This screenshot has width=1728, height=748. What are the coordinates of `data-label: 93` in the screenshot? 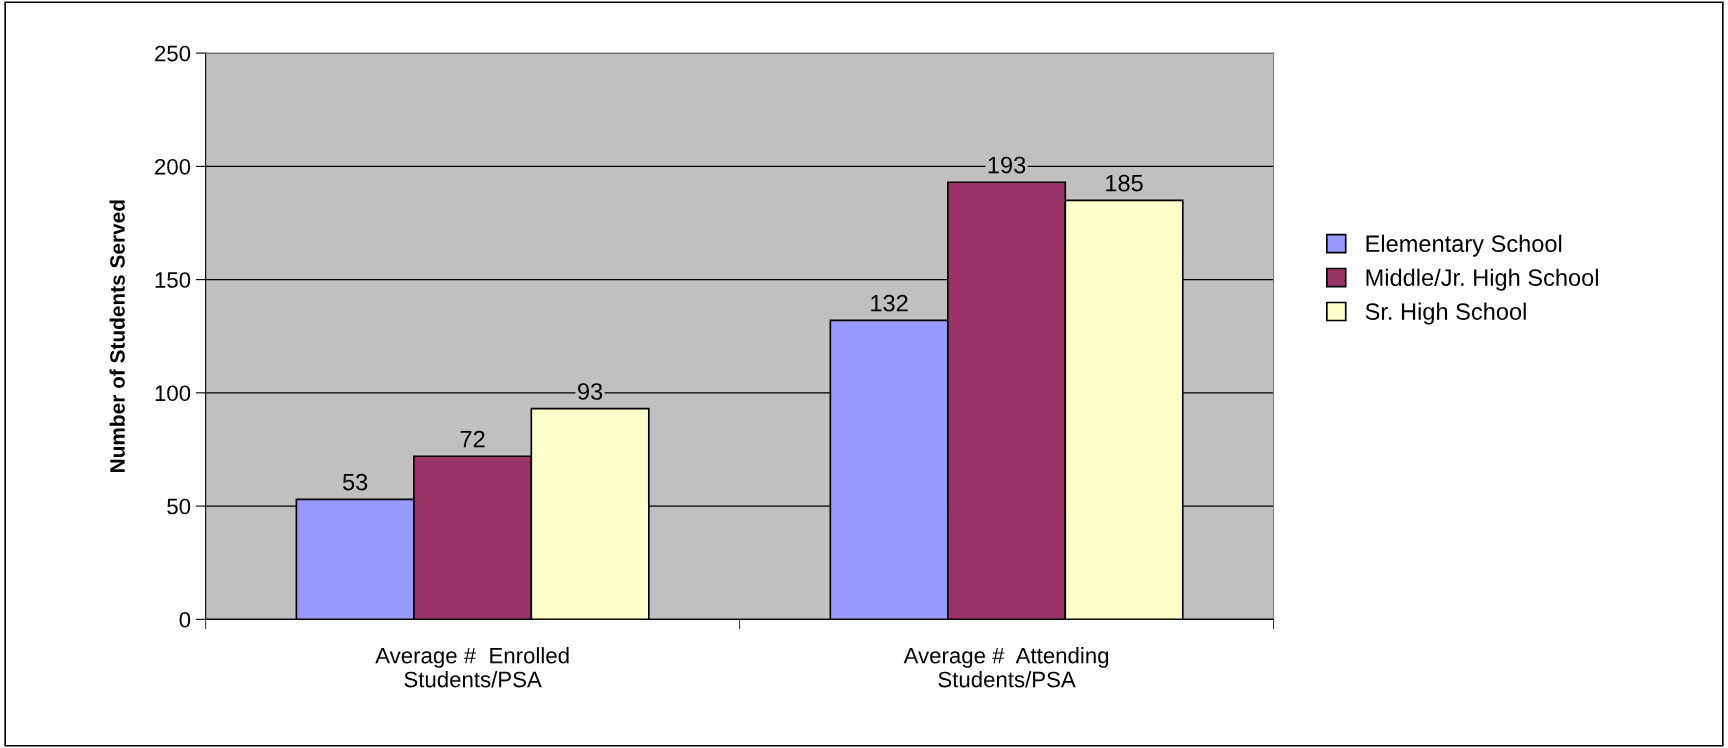 It's located at (590, 391).